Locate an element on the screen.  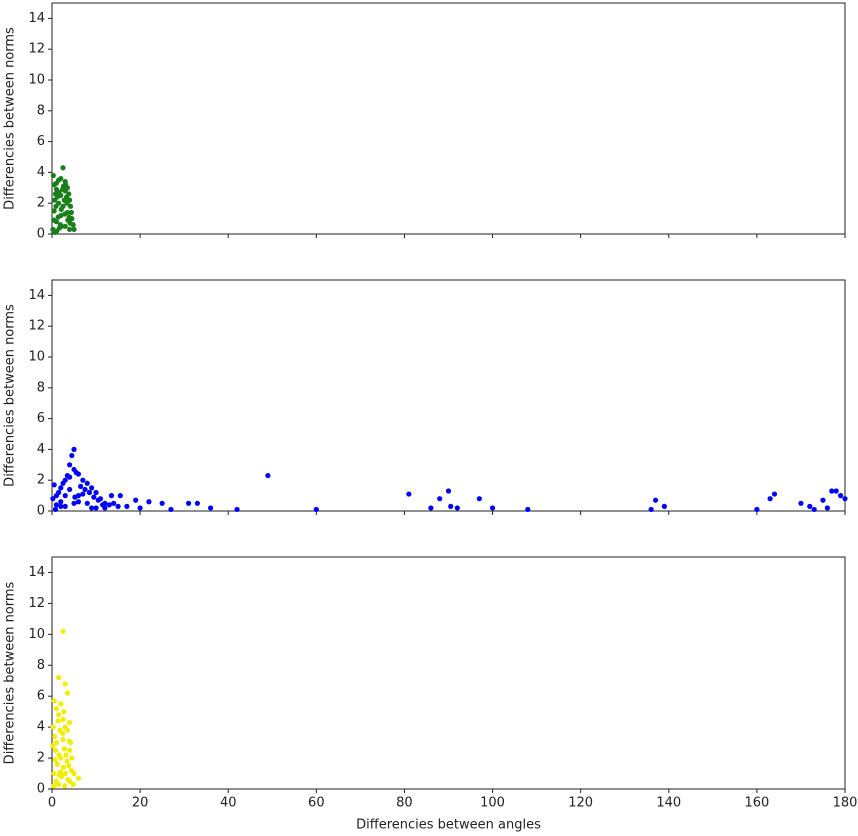
y-tick-label: 2 is located at coordinates (41, 758).